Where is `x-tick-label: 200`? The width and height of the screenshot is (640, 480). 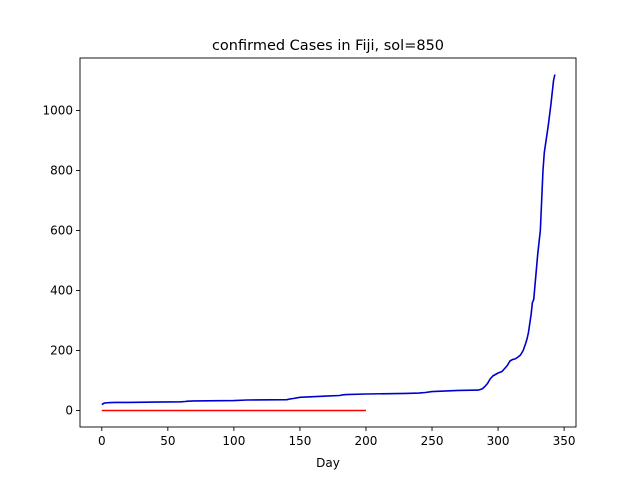
x-tick-label: 200 is located at coordinates (366, 441).